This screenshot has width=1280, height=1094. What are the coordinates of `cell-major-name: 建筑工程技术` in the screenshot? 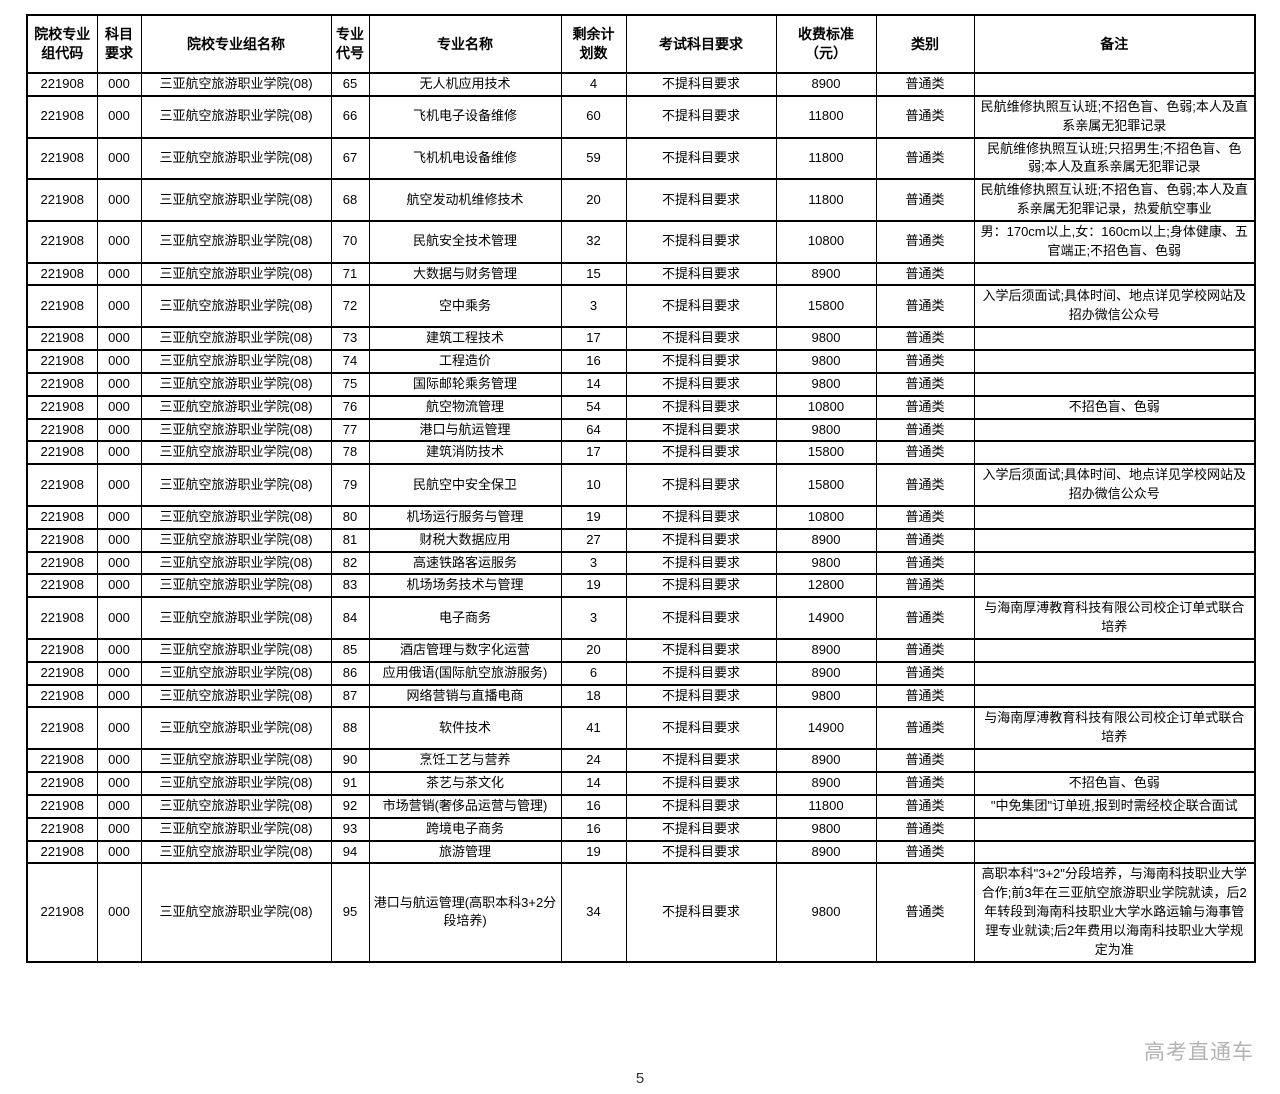 It's located at (465, 338).